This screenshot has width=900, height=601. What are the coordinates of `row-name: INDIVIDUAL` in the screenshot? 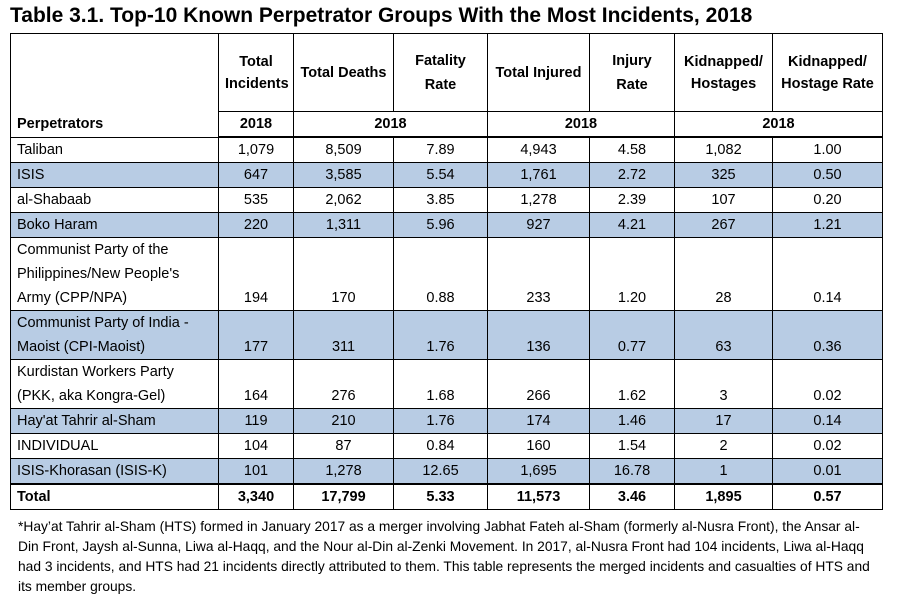 It's located at (114, 446).